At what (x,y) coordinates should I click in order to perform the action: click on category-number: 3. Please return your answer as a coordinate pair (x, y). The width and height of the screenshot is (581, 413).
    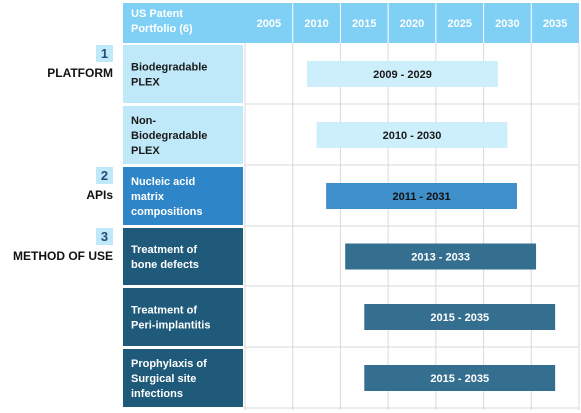
    Looking at the image, I should click on (104, 236).